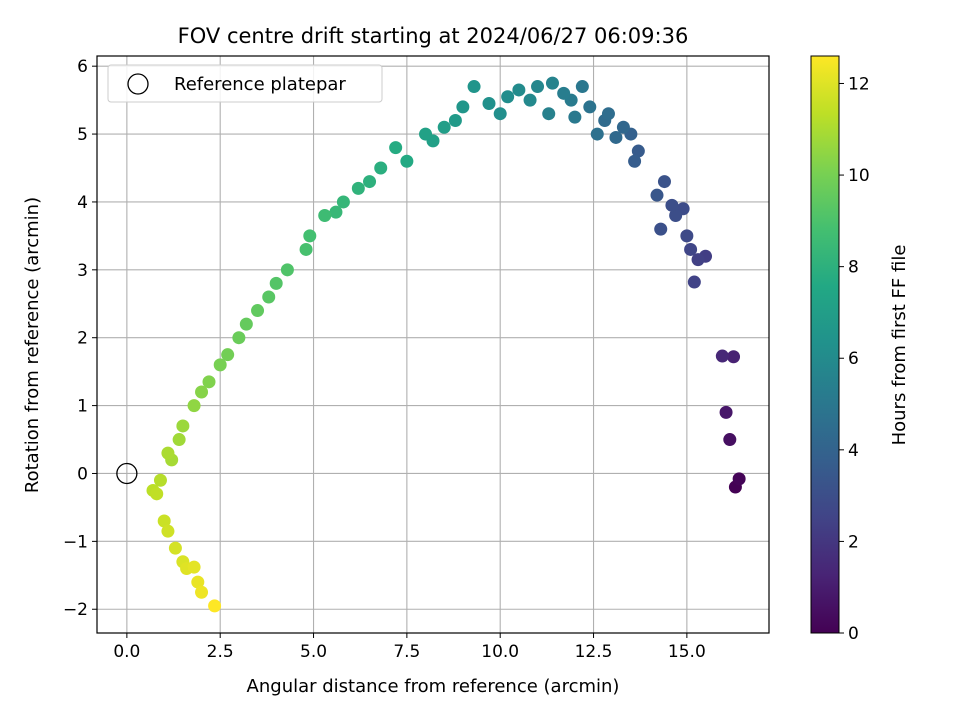 The width and height of the screenshot is (960, 720). I want to click on x-tick-label: 10.0, so click(500, 652).